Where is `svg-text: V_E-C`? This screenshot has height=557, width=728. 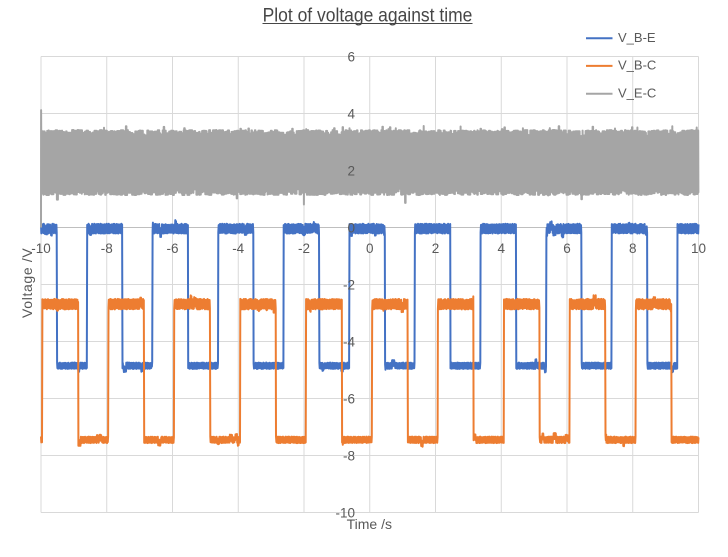 svg-text: V_E-C is located at coordinates (637, 93).